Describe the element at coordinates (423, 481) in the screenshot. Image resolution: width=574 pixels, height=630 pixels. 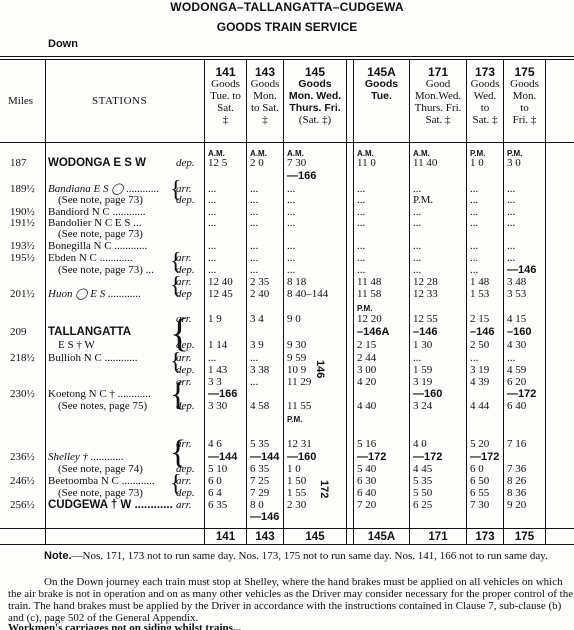
I see `time-cell: 5 35` at that location.